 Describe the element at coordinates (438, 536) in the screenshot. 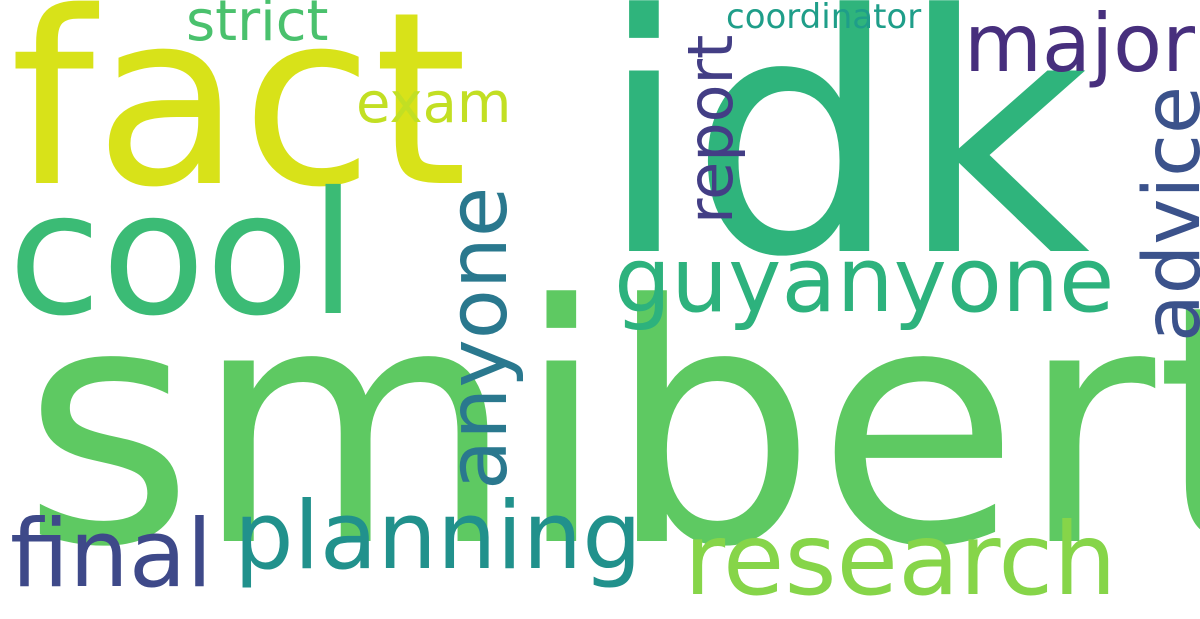

I see `word-planning: planning` at that location.